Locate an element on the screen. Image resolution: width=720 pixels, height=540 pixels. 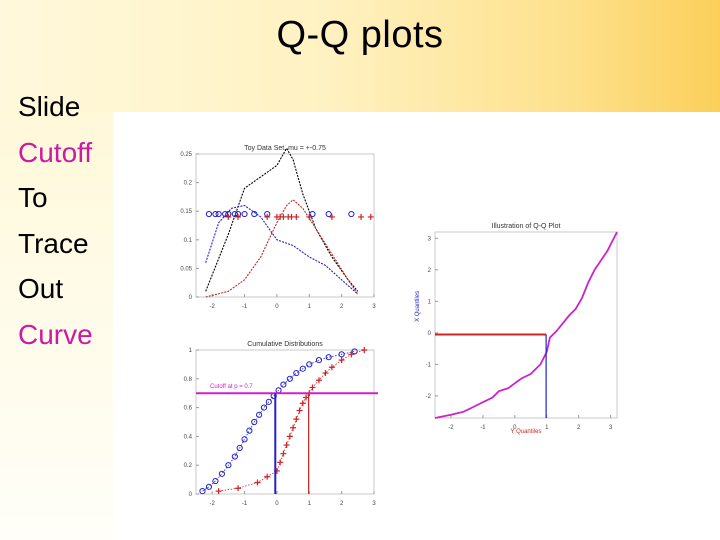
bullet-slide: Slide is located at coordinates (49, 106).